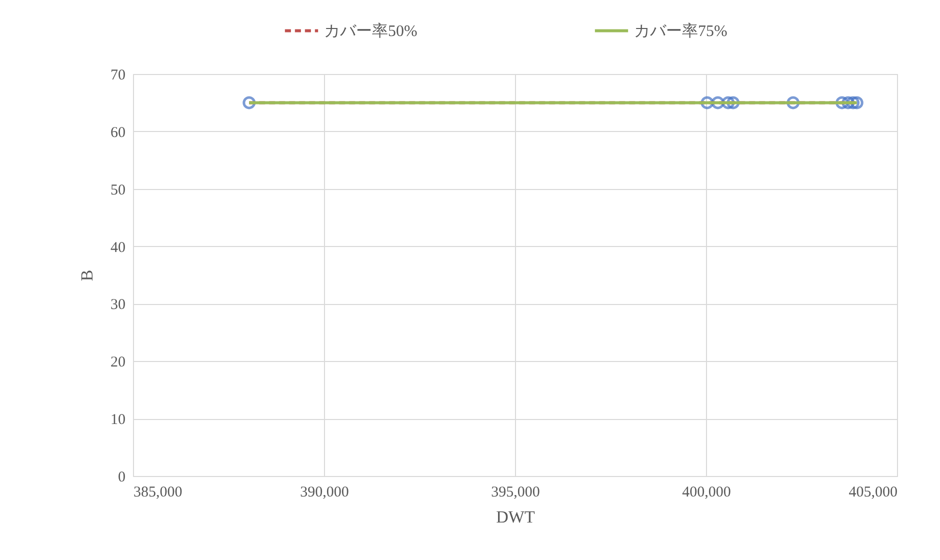  Describe the element at coordinates (87, 276) in the screenshot. I see `y-axis-title: B` at that location.